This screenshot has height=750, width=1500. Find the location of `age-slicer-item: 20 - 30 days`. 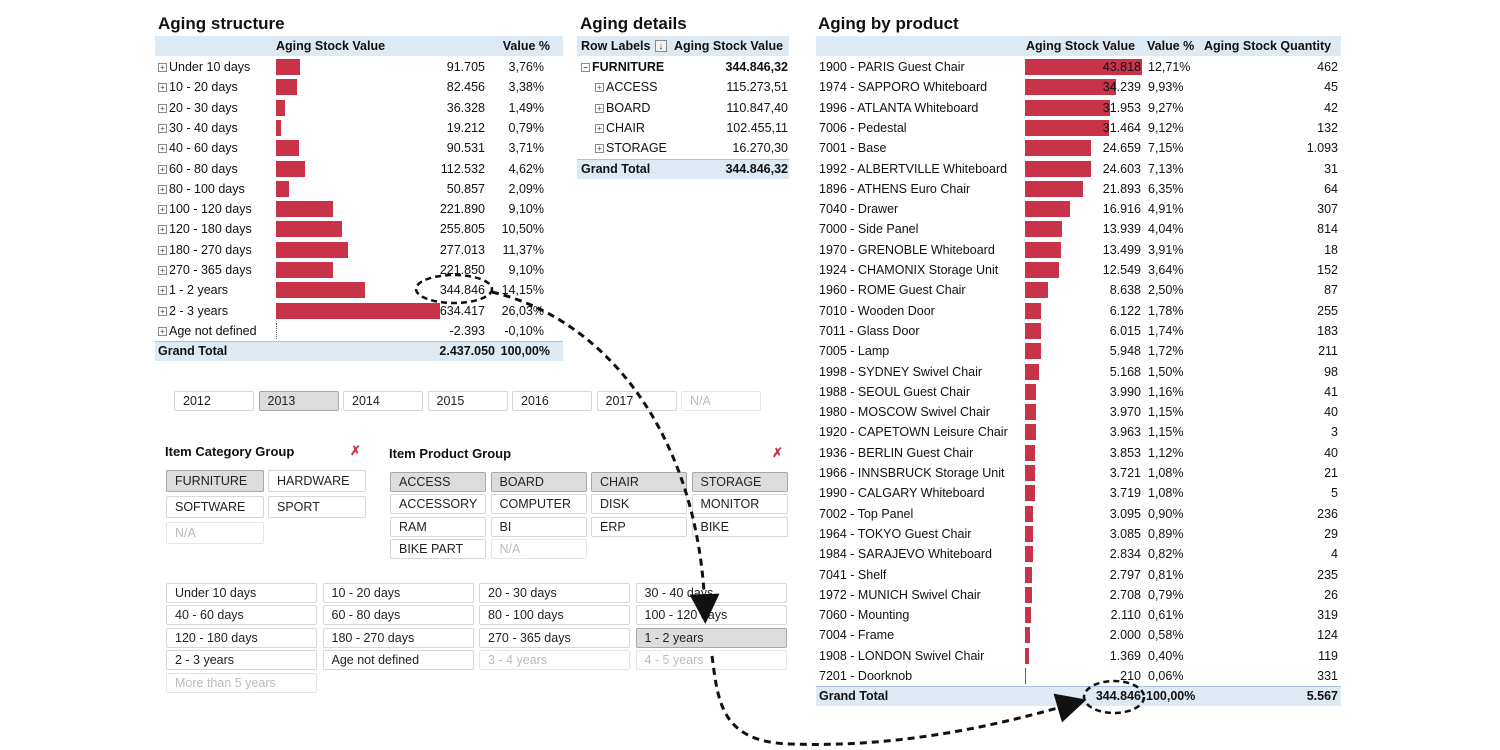

age-slicer-item: 20 - 30 days is located at coordinates (554, 593).